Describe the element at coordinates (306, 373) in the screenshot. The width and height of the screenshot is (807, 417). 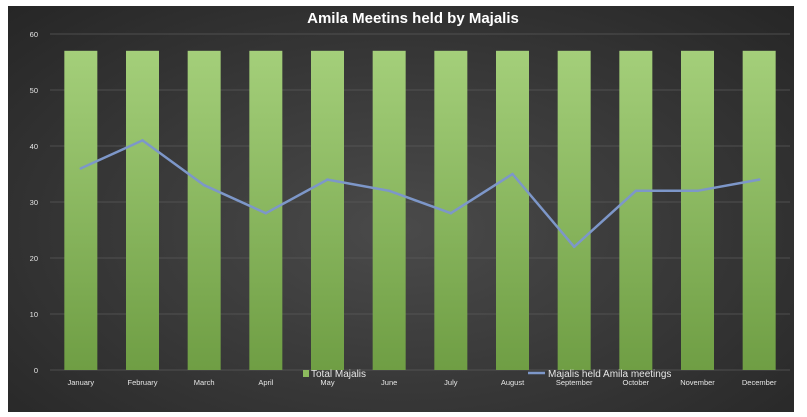
I see `legend-swatch-total-majalis` at that location.